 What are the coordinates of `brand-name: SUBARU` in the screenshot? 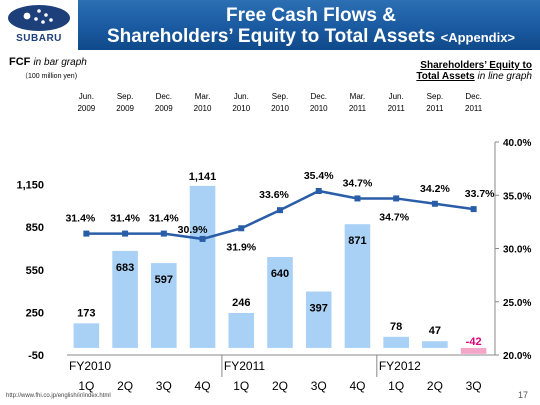 It's located at (39, 38).